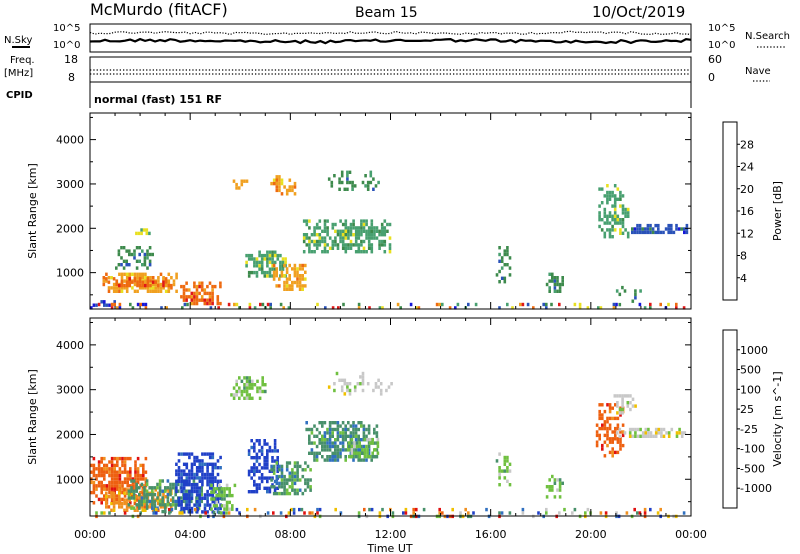 Image resolution: width=800 pixels, height=554 pixels. What do you see at coordinates (750, 370) in the screenshot?
I see `colorbar-tick-label: 500` at bounding box center [750, 370].